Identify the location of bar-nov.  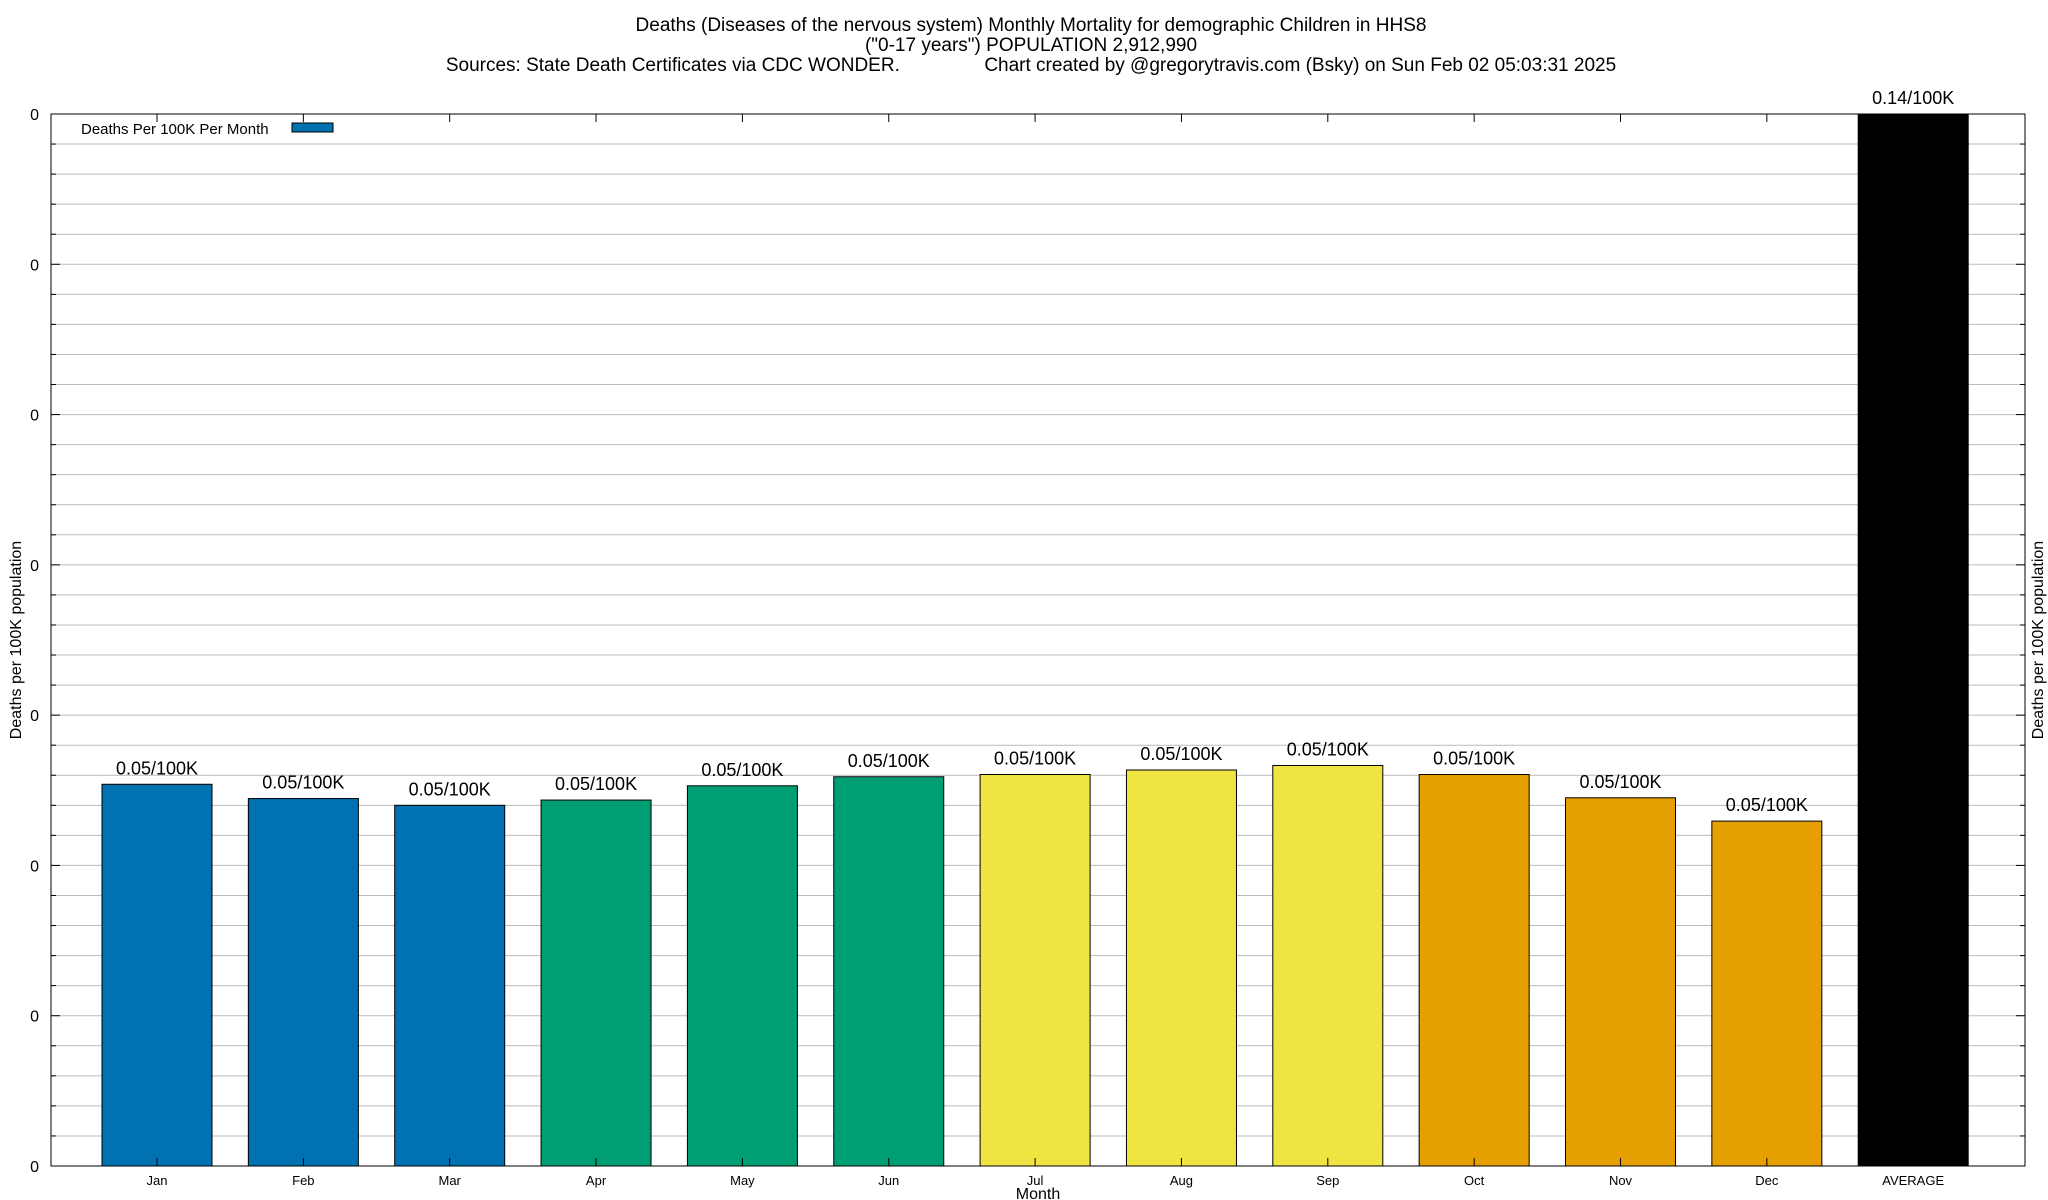
(1620, 982).